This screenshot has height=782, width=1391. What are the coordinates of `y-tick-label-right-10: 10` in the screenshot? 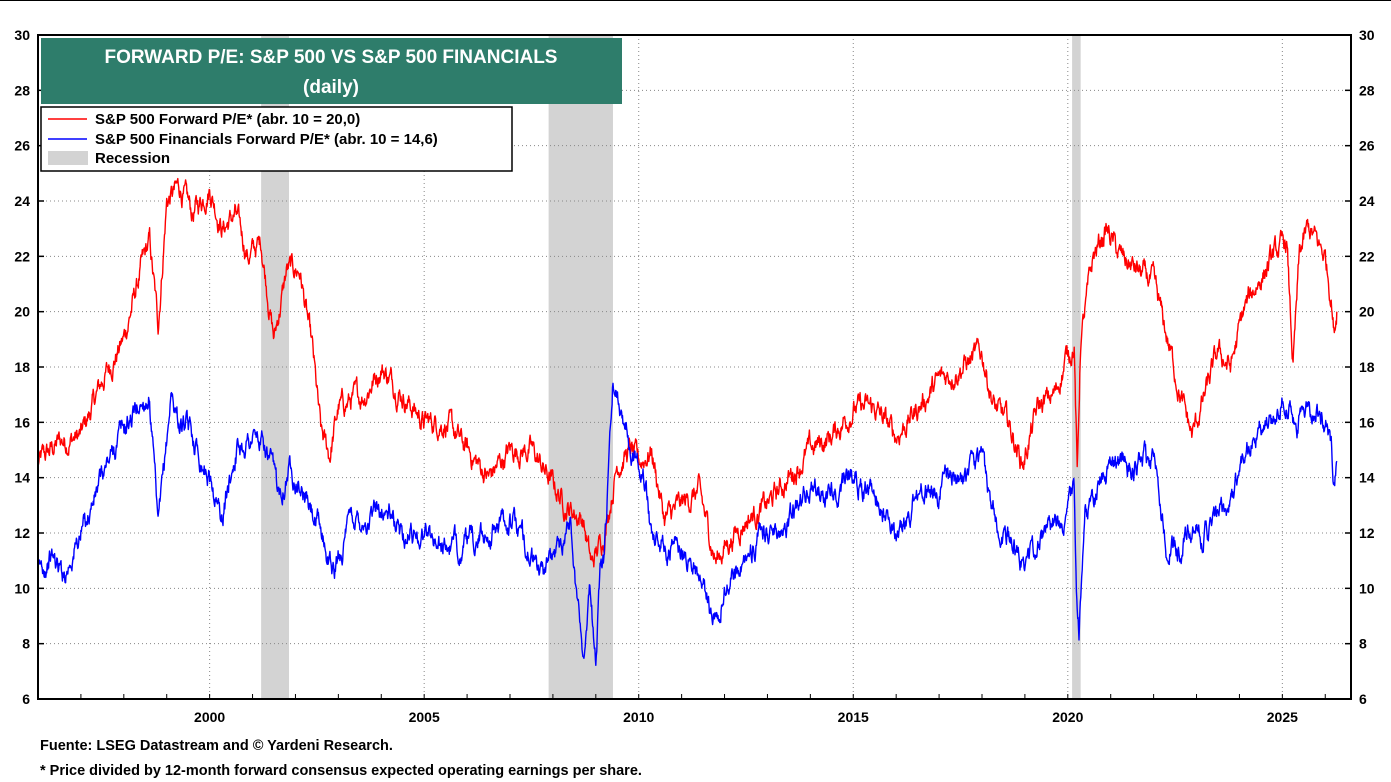 It's located at (1367, 588).